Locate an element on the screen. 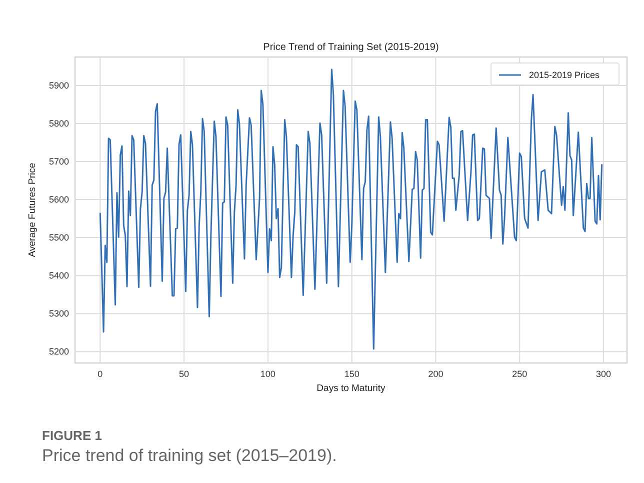  y-tick-label: 5300 is located at coordinates (58, 313).